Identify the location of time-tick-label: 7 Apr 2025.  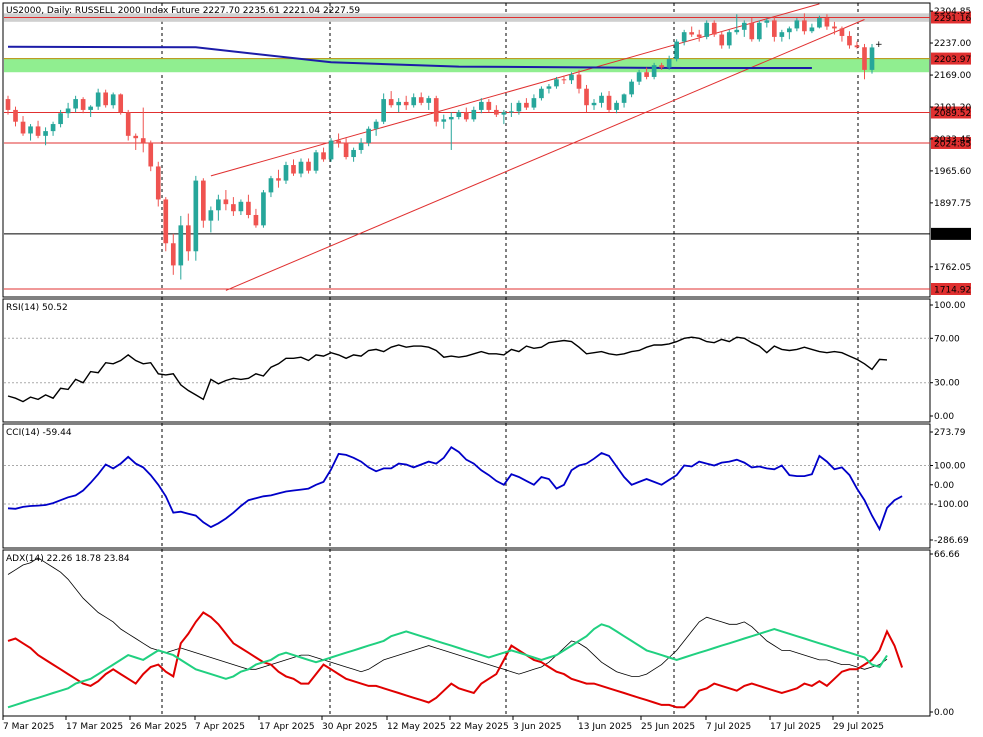
(220, 727).